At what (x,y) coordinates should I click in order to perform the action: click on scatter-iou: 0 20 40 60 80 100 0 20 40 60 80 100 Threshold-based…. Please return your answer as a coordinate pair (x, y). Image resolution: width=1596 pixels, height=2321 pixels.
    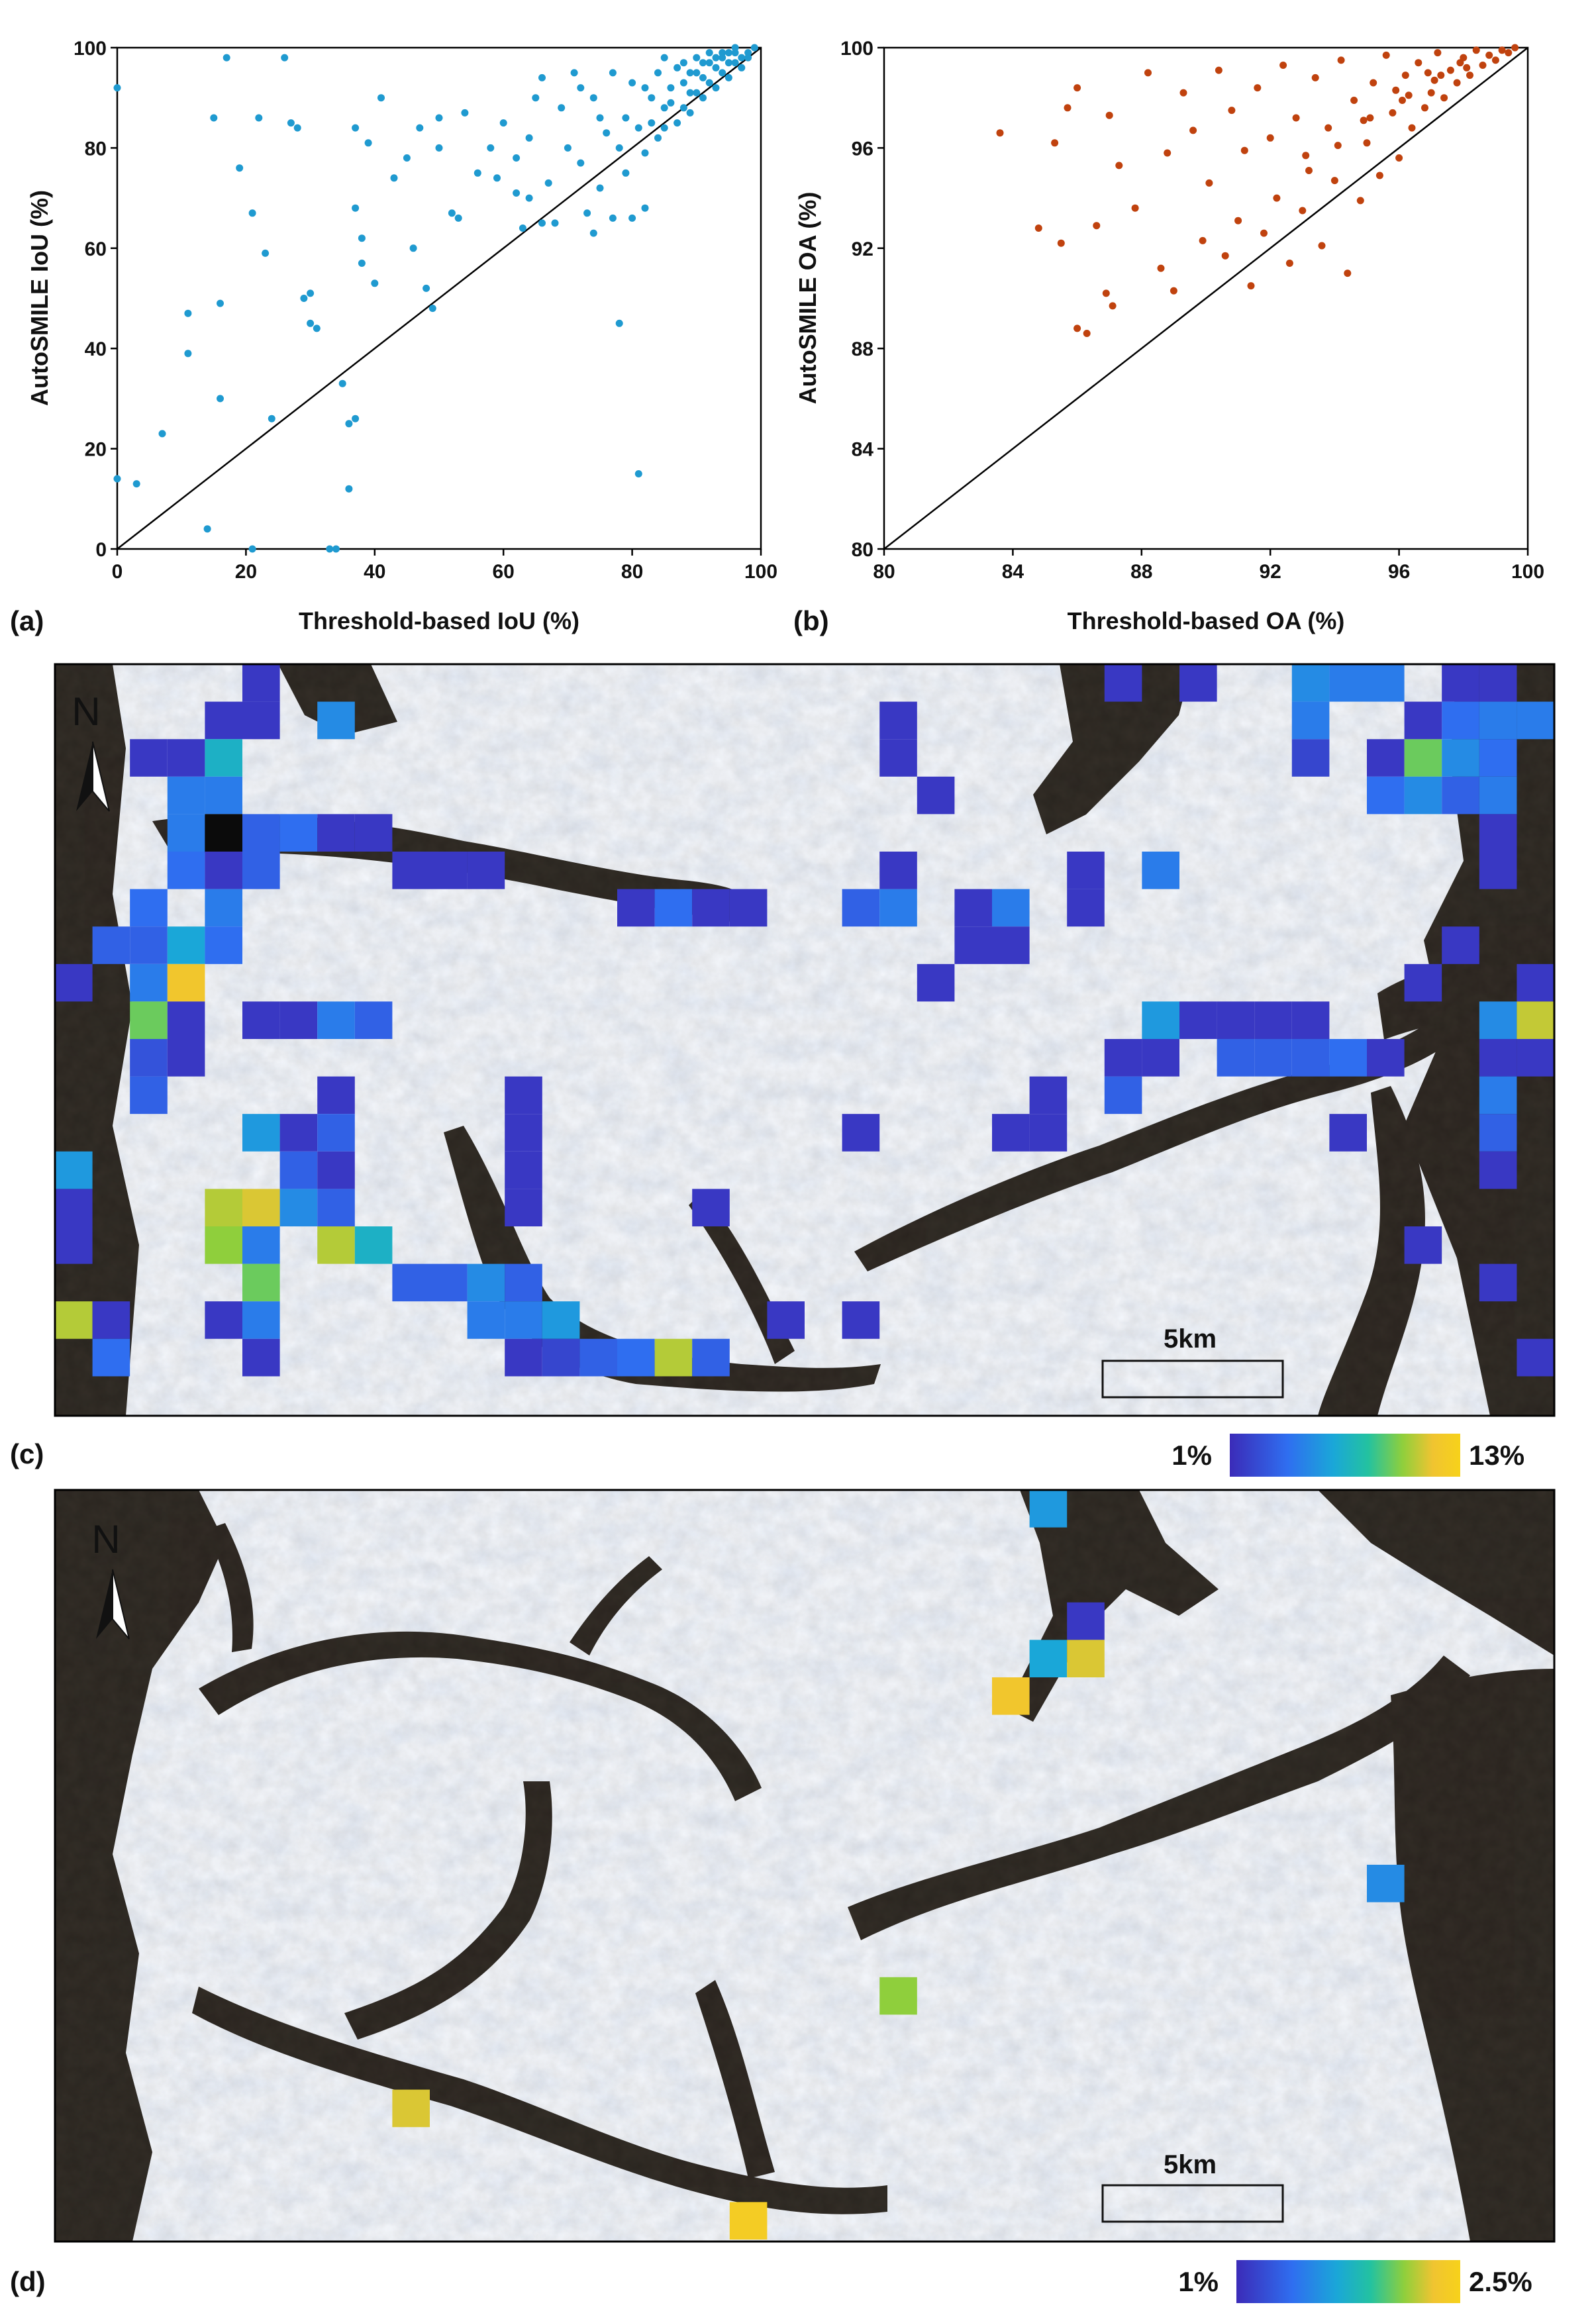
    Looking at the image, I should click on (393, 337).